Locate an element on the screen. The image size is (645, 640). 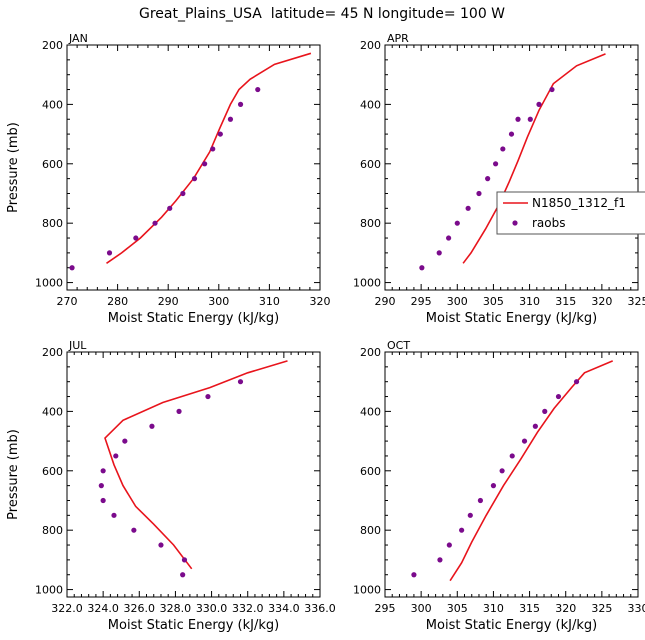
panel-label-jul: JUL is located at coordinates (77, 345).